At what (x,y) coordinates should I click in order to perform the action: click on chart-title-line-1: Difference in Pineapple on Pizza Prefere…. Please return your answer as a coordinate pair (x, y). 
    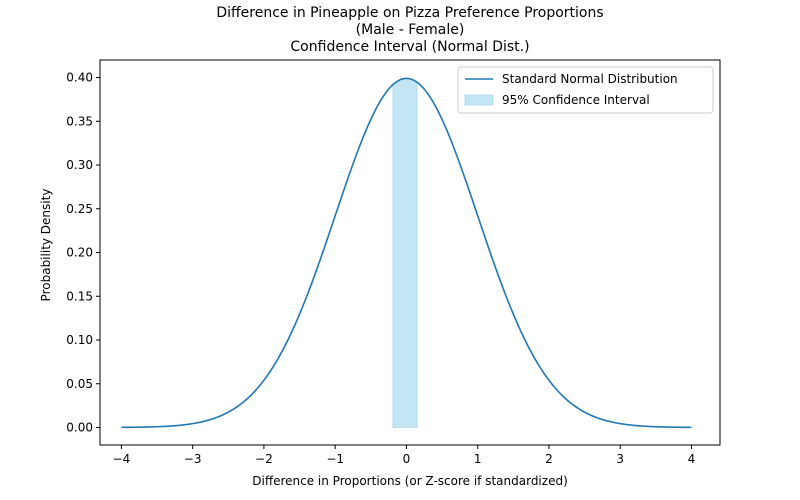
    Looking at the image, I should click on (409, 13).